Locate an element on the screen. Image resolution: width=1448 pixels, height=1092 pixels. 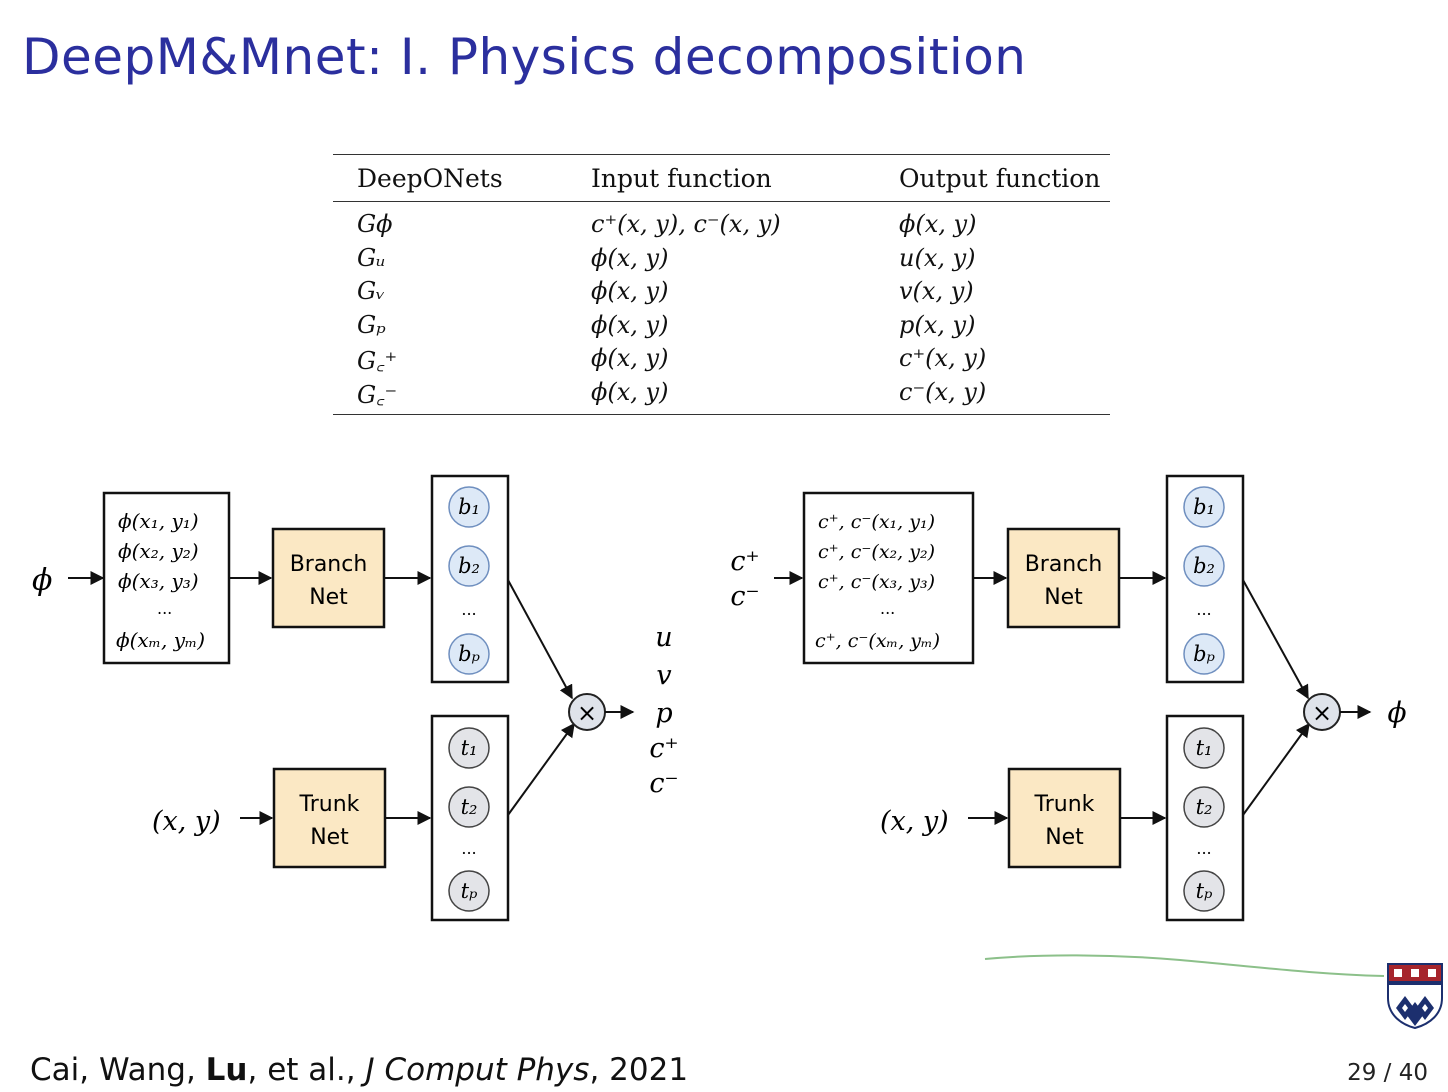
cell-output: ϕ(x, y) is located at coordinates (938, 224).